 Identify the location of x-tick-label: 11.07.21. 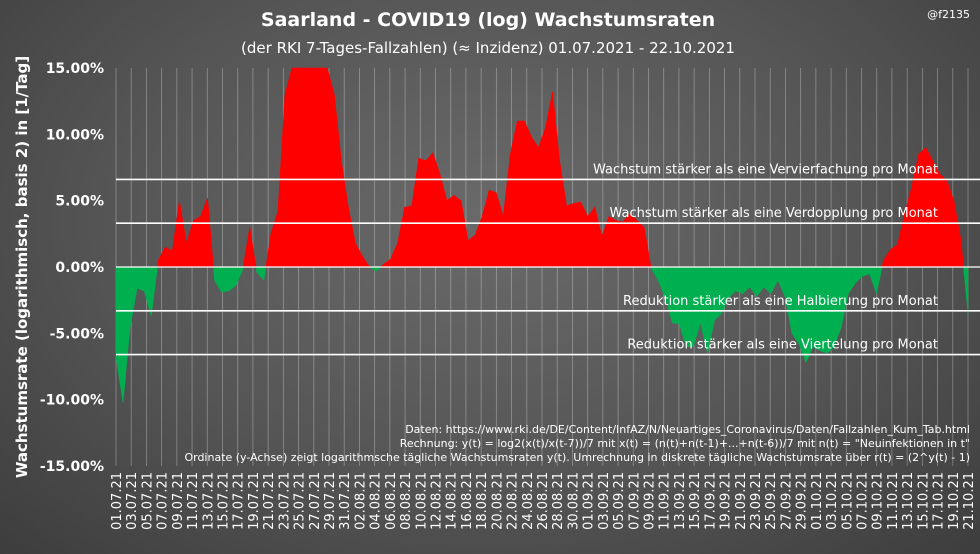
(193, 501).